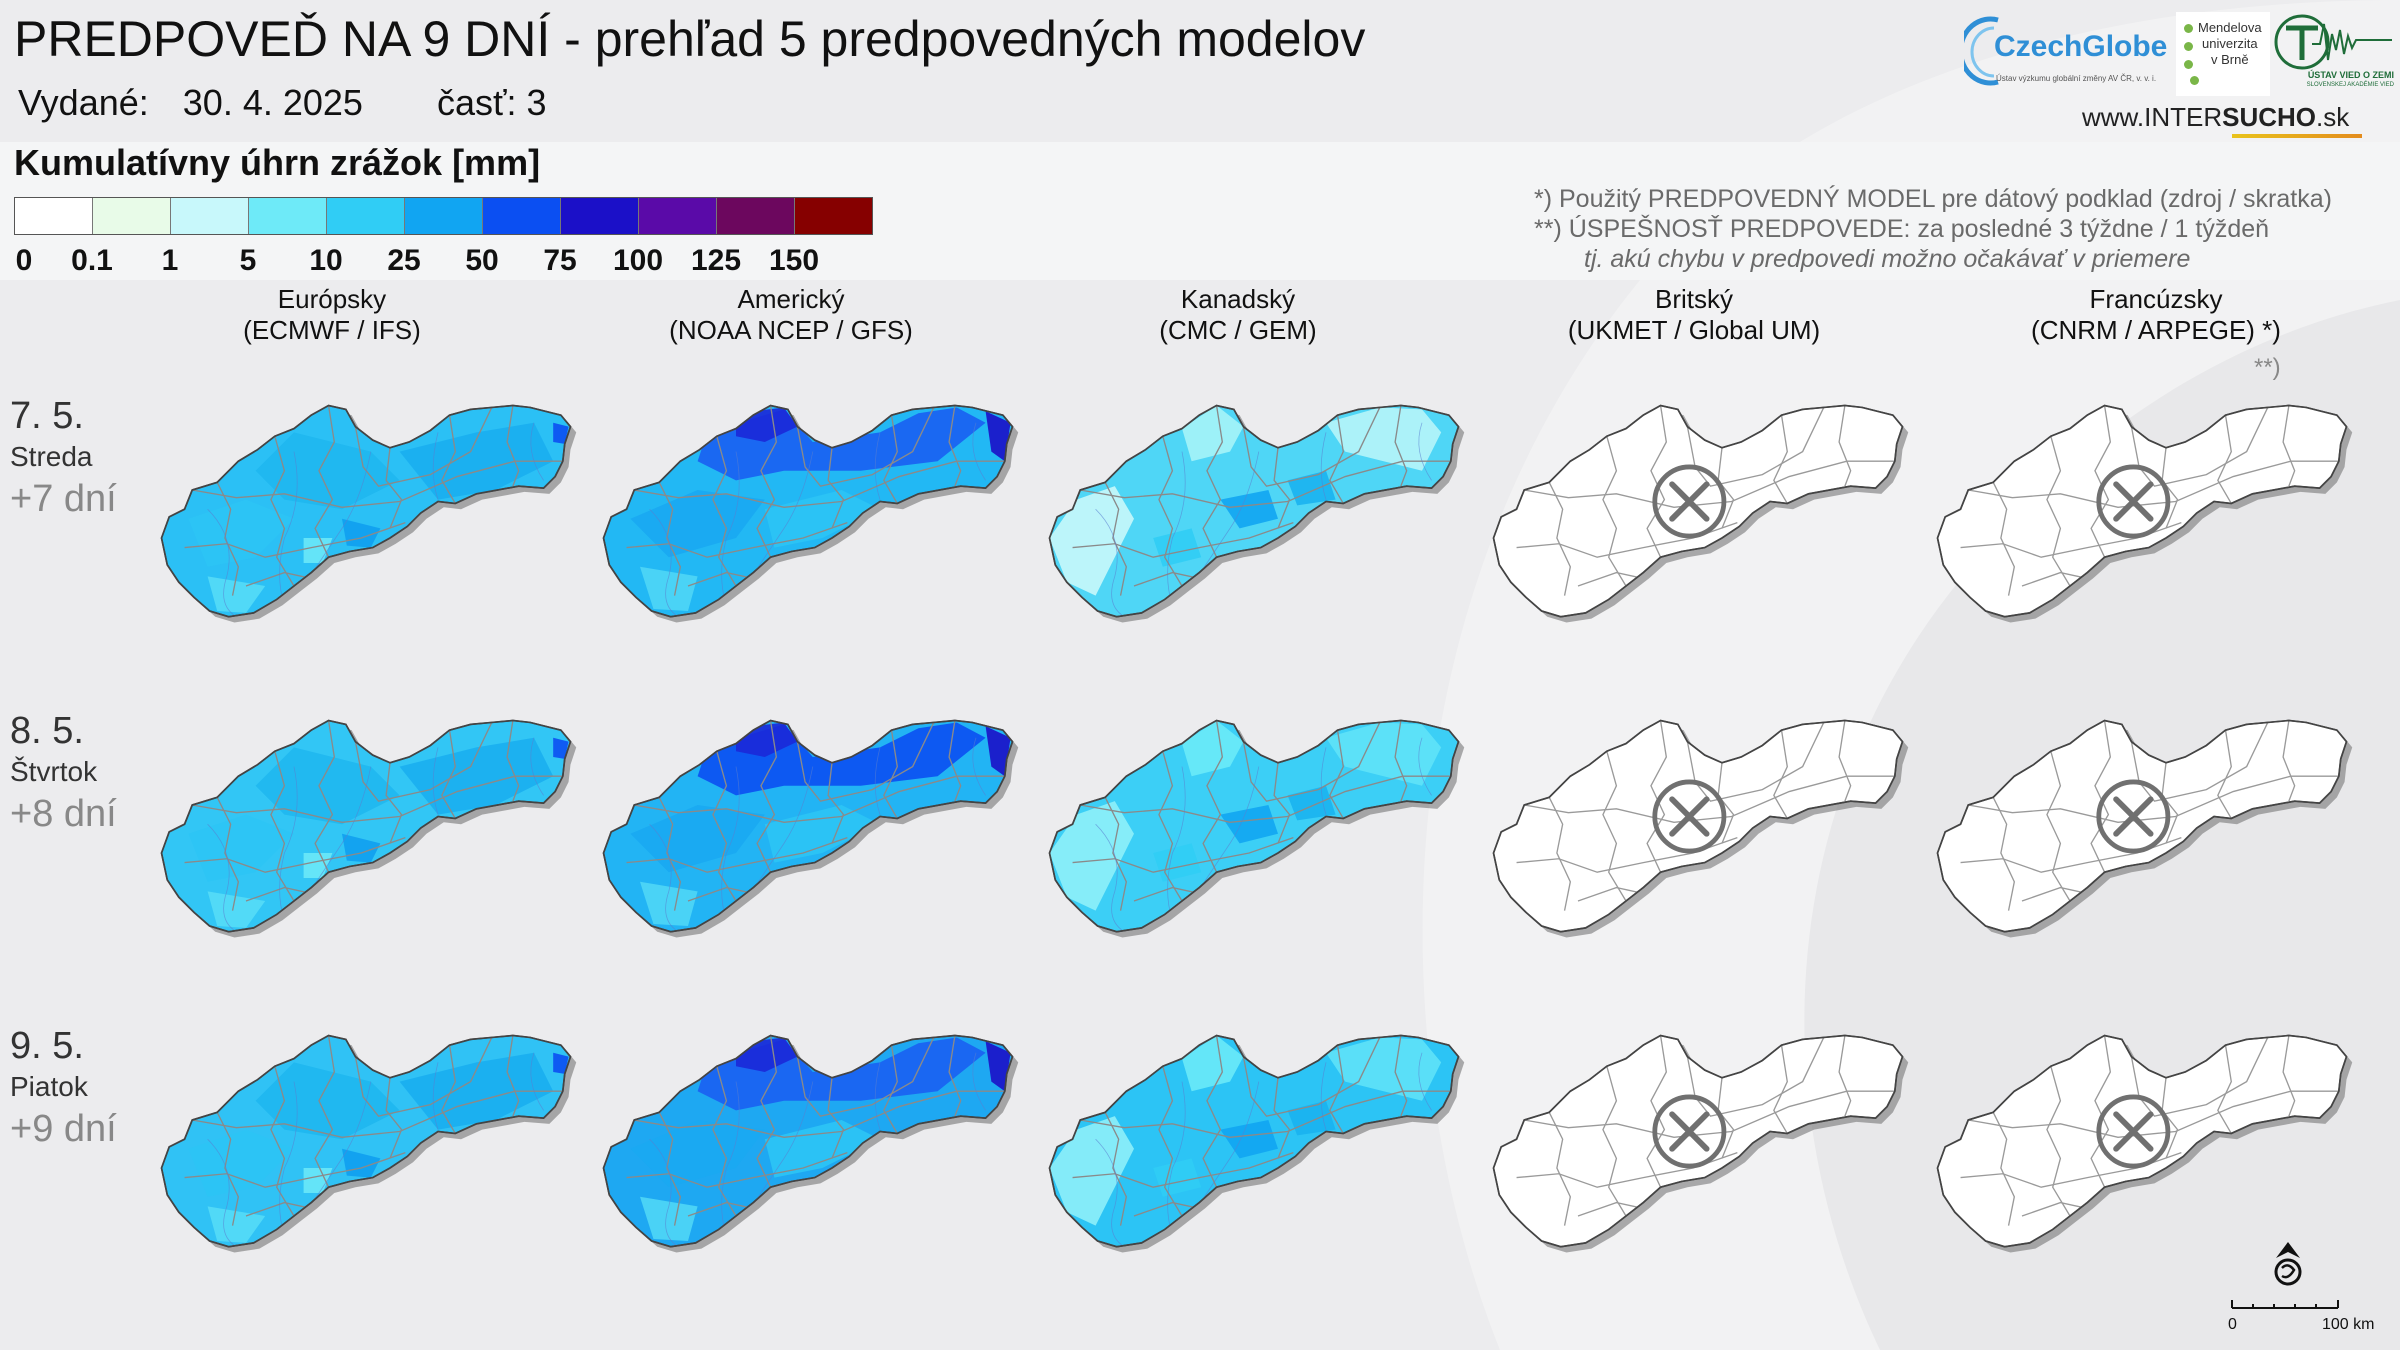  I want to click on legend-tick-label: 150, so click(794, 260).